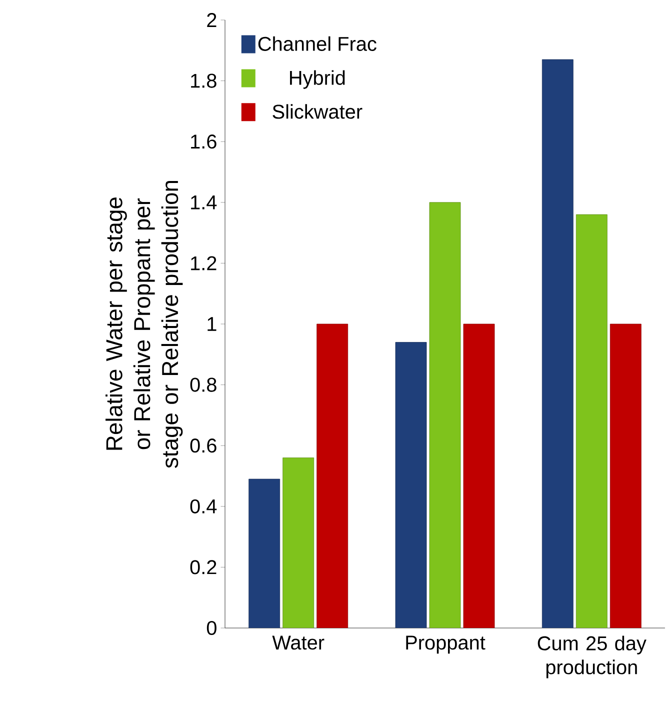 The width and height of the screenshot is (666, 719). Describe the element at coordinates (298, 643) in the screenshot. I see `x-tick-label: Water` at that location.